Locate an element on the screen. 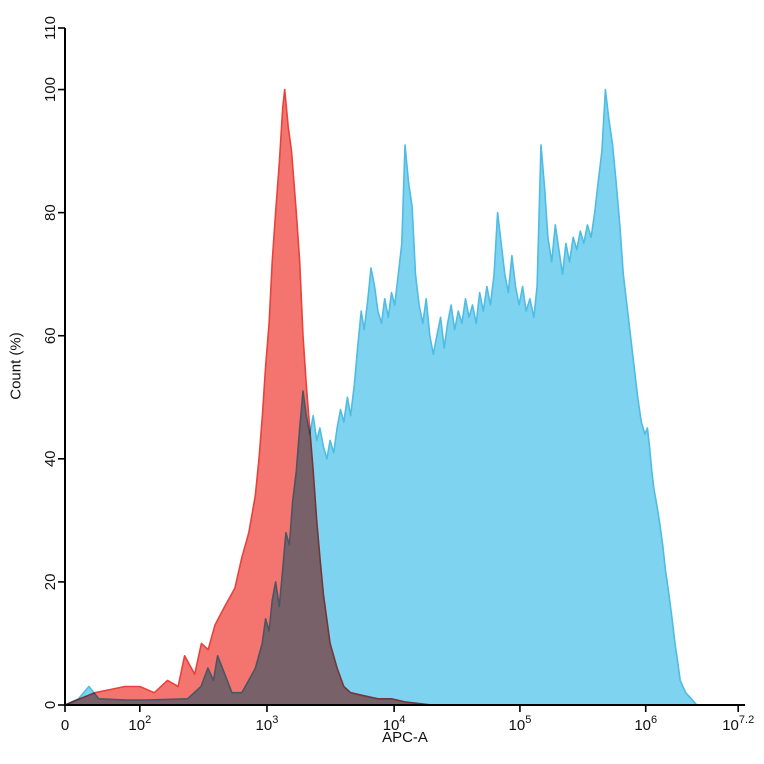 The width and height of the screenshot is (764, 764). x-tick-label: 10³ is located at coordinates (267, 724).